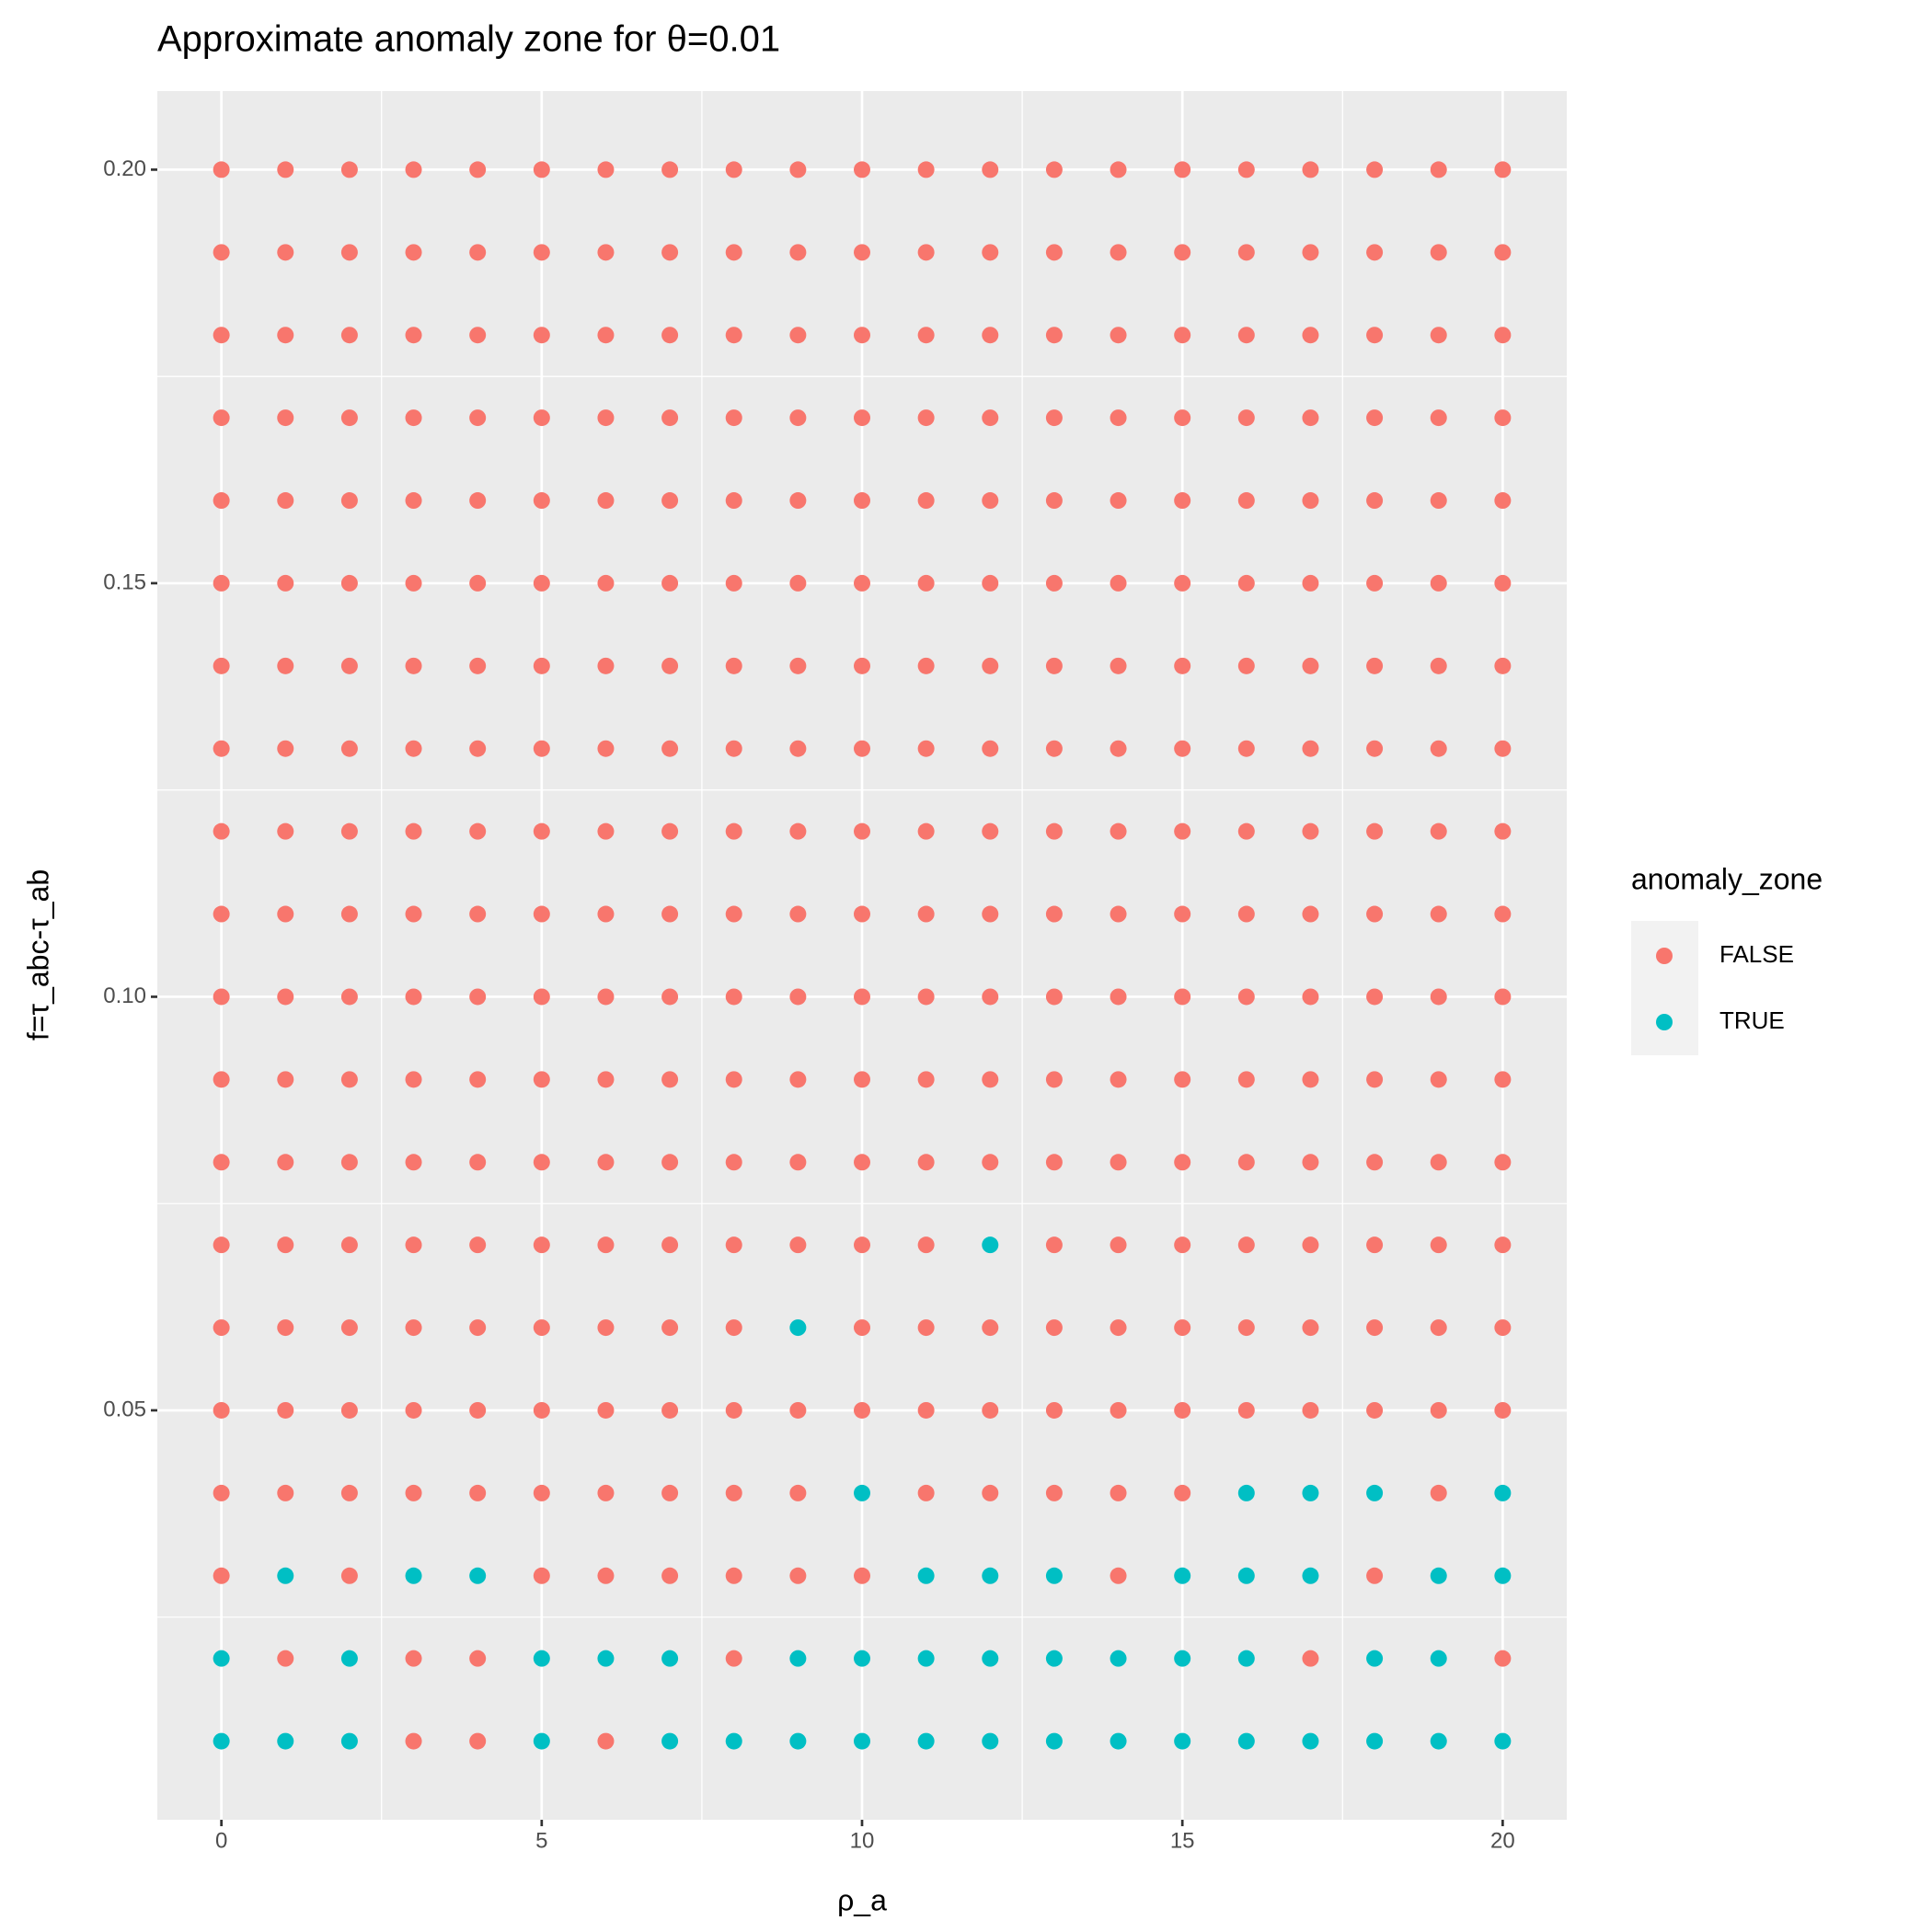 The width and height of the screenshot is (1932, 1932). I want to click on x-tick-label: 15, so click(1182, 1840).